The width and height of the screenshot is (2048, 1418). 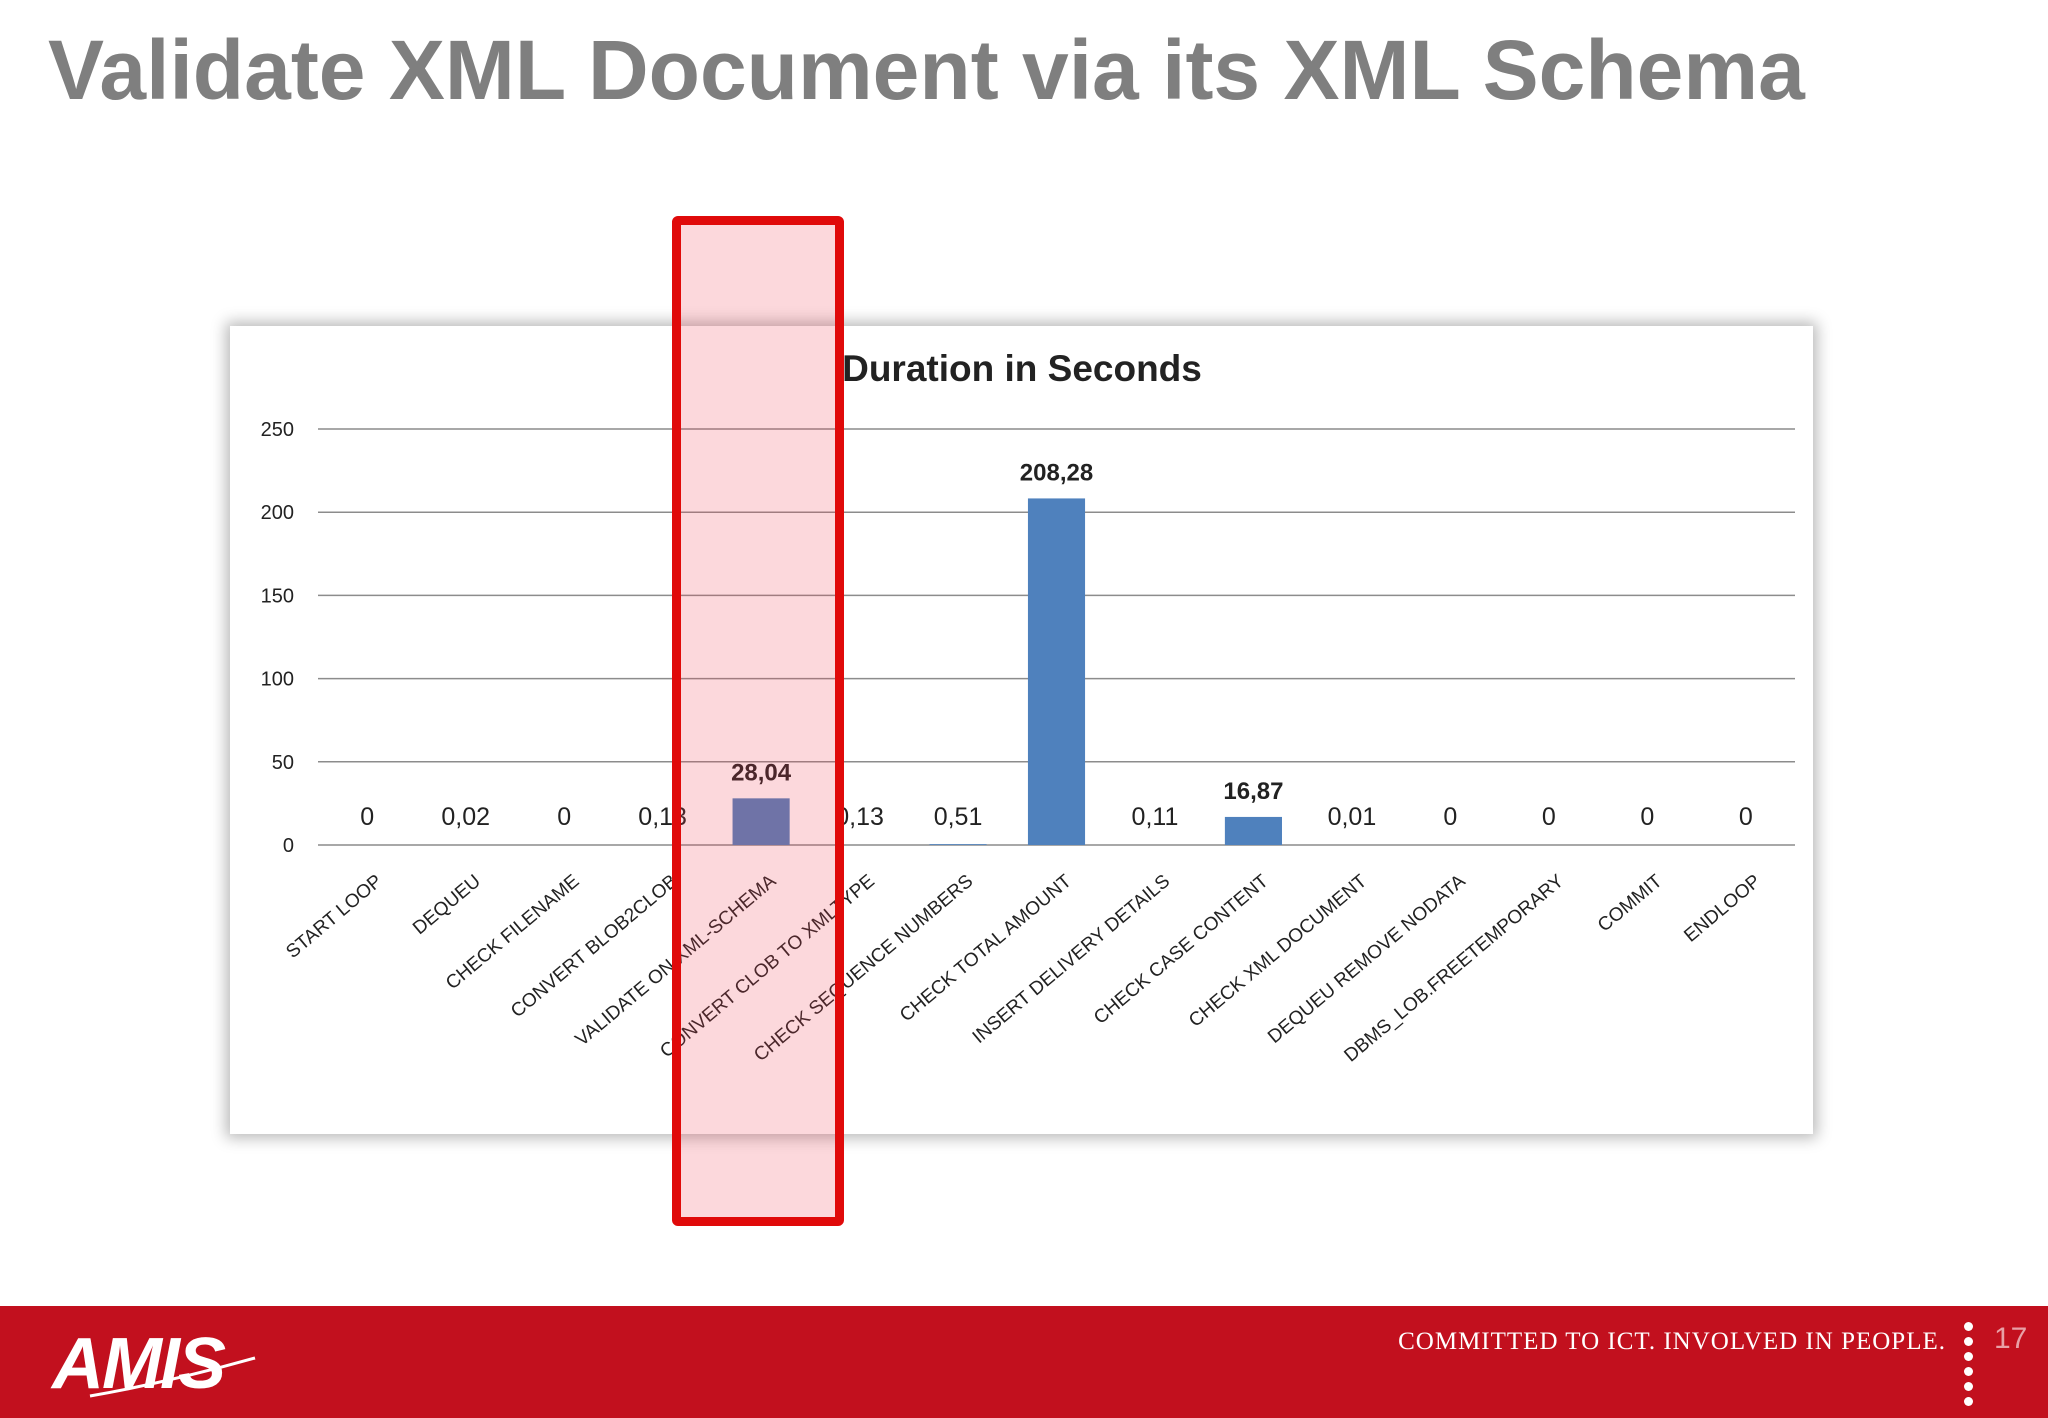 What do you see at coordinates (958, 817) in the screenshot?
I see `data-label: 0,51` at bounding box center [958, 817].